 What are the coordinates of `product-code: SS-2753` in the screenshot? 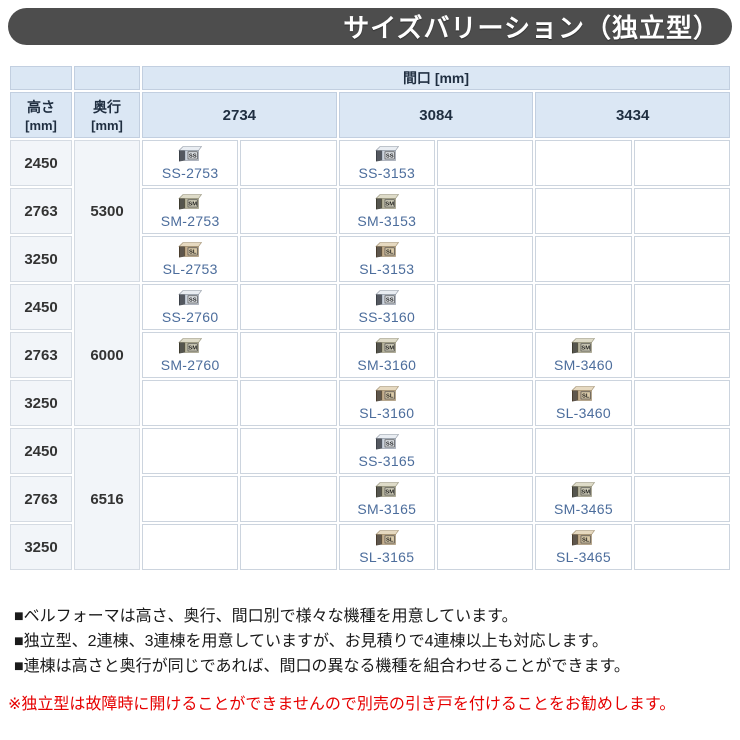 It's located at (190, 173).